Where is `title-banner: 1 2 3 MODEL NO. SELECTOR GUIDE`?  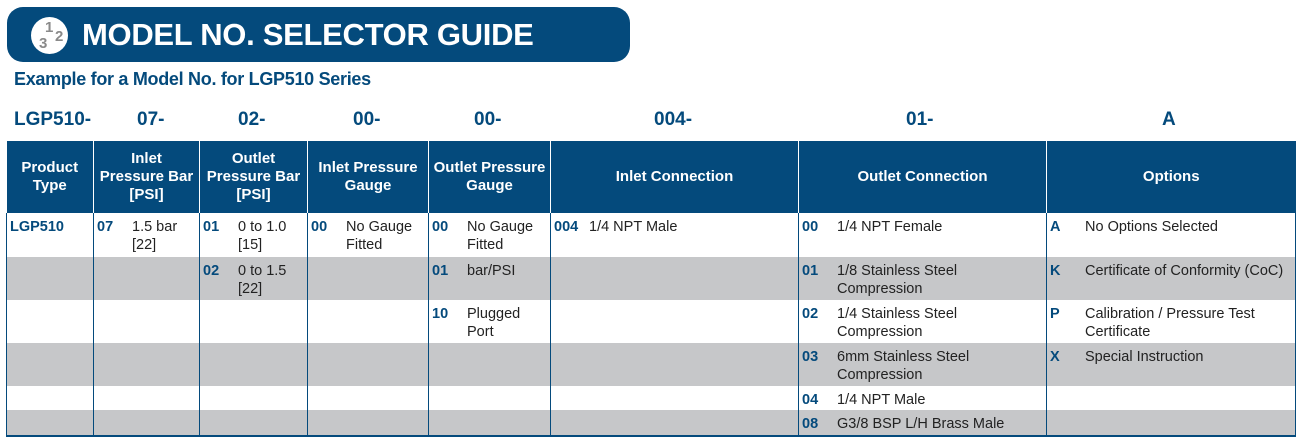
title-banner: 1 2 3 MODEL NO. SELECTOR GUIDE is located at coordinates (318, 34).